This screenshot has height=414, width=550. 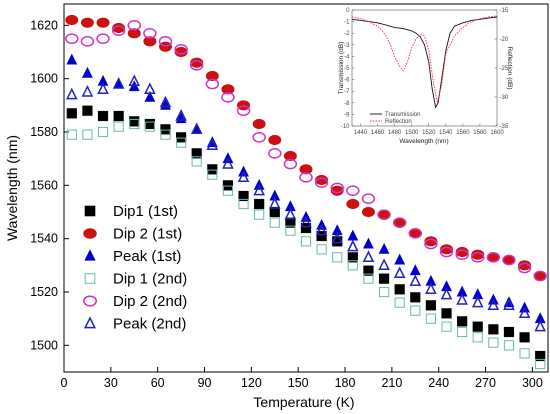 What do you see at coordinates (44, 292) in the screenshot?
I see `y-tick-label: 1520` at bounding box center [44, 292].